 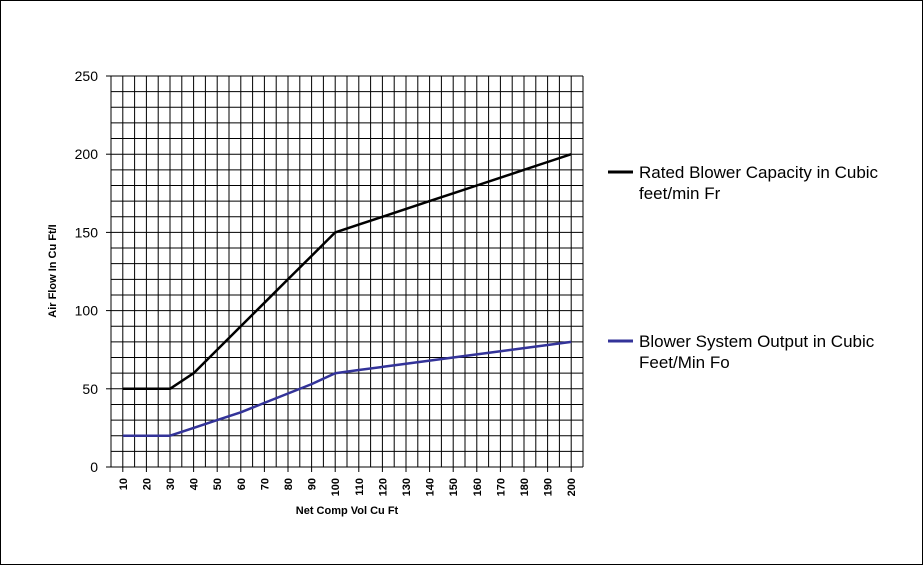 I want to click on x-tick-label: 50, so click(x=218, y=484).